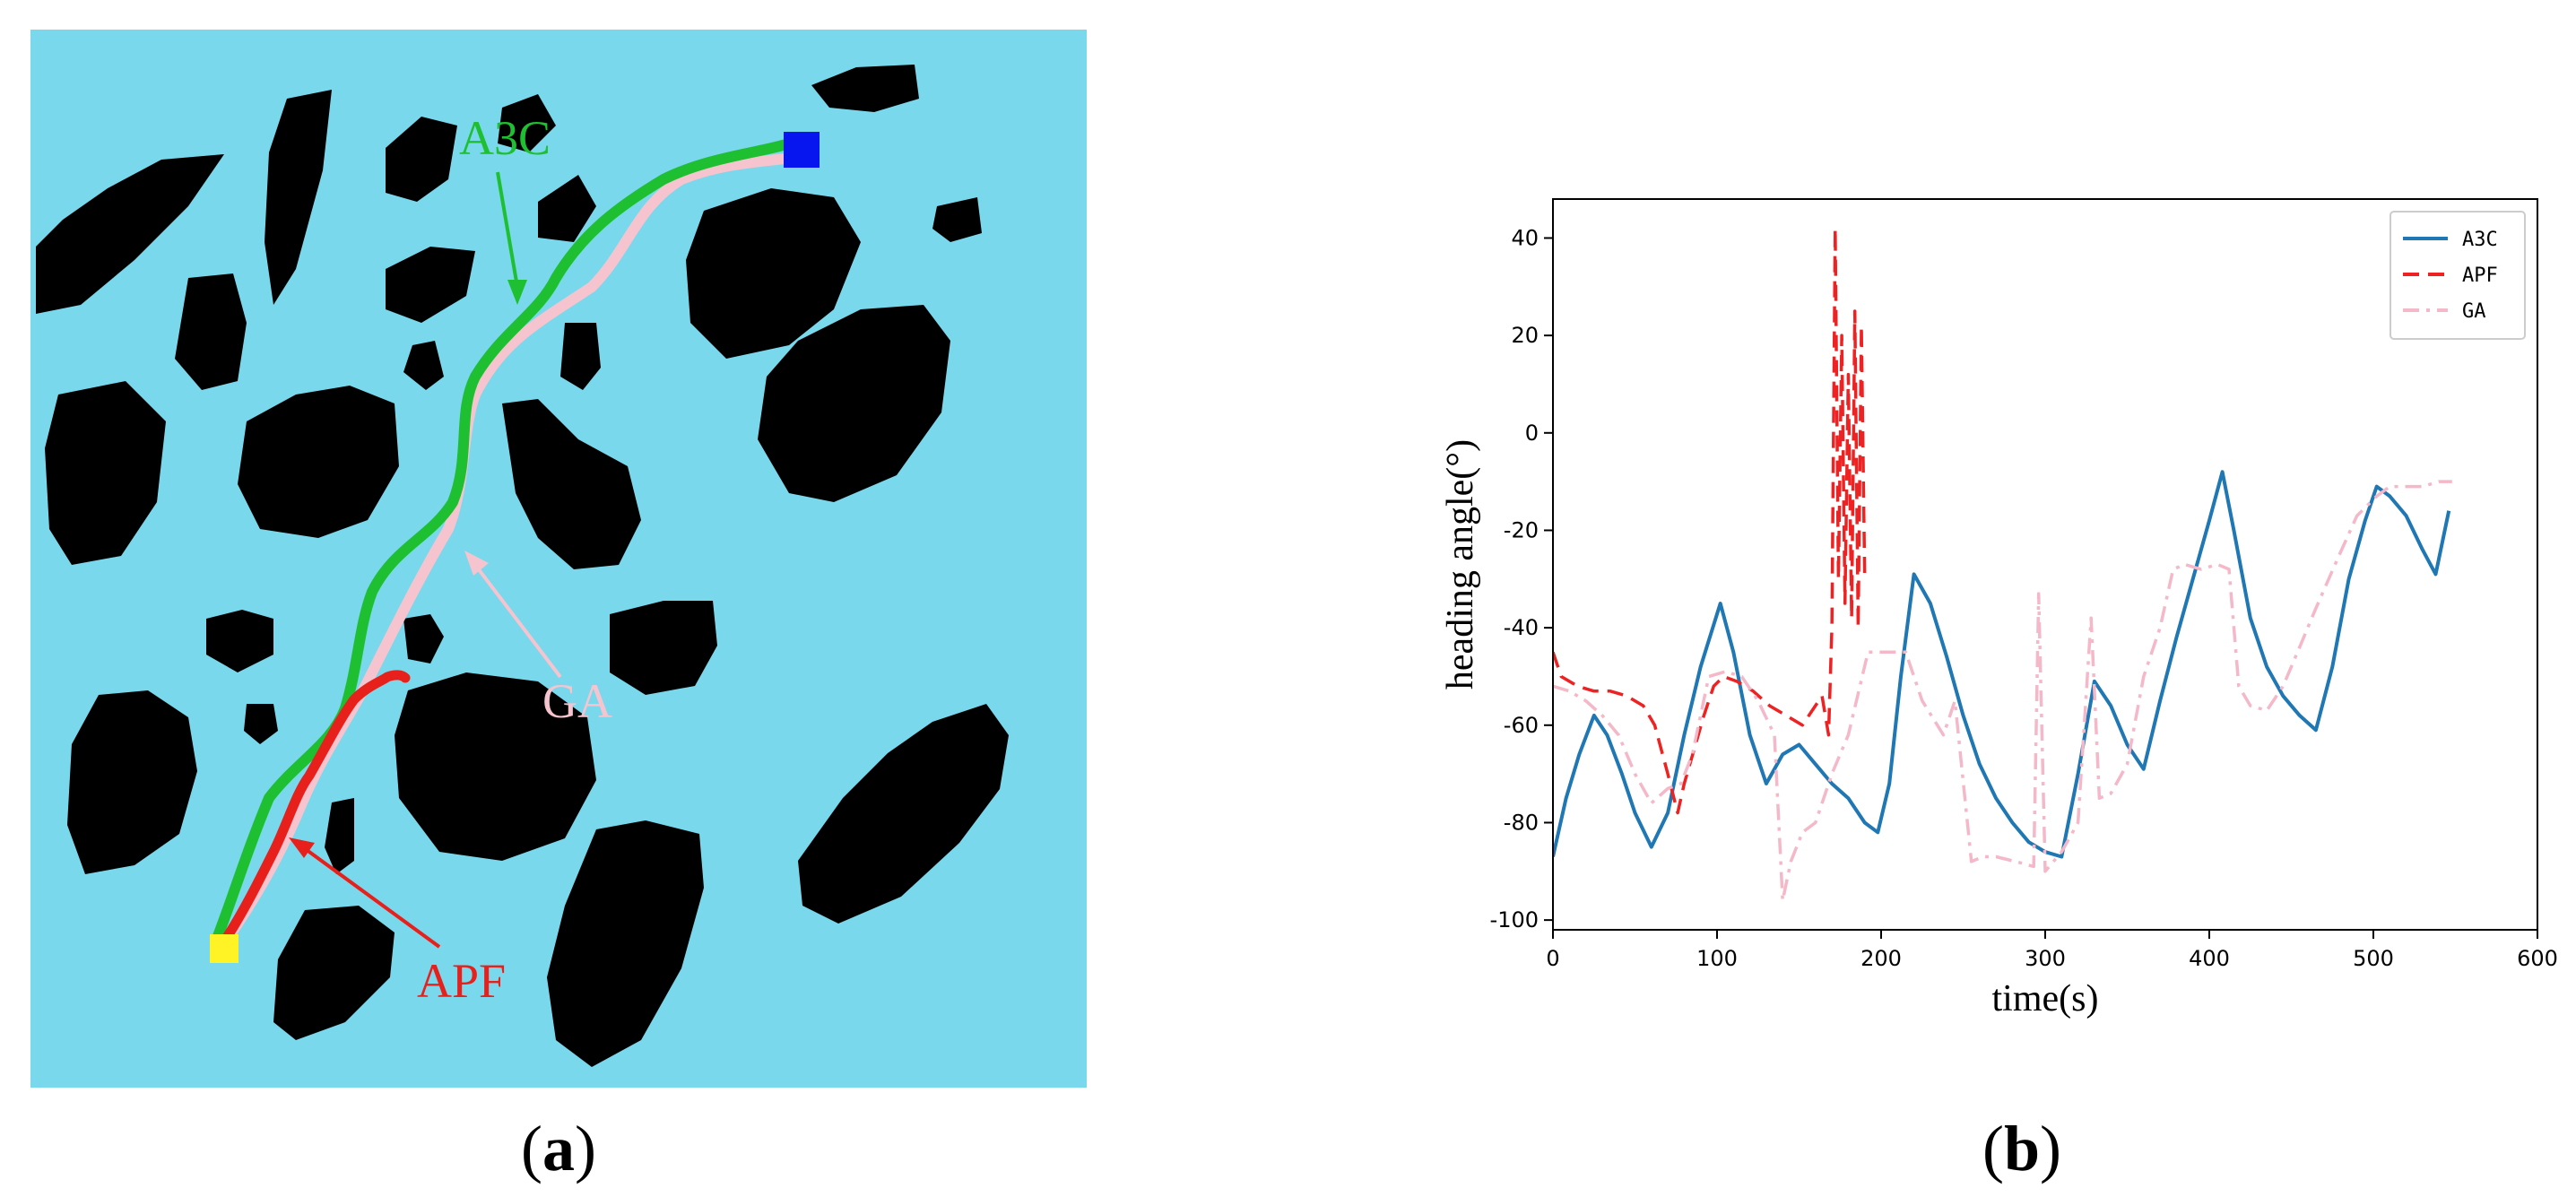 The height and width of the screenshot is (1197, 2576). Describe the element at coordinates (802, 150) in the screenshot. I see `goal-marker` at that location.